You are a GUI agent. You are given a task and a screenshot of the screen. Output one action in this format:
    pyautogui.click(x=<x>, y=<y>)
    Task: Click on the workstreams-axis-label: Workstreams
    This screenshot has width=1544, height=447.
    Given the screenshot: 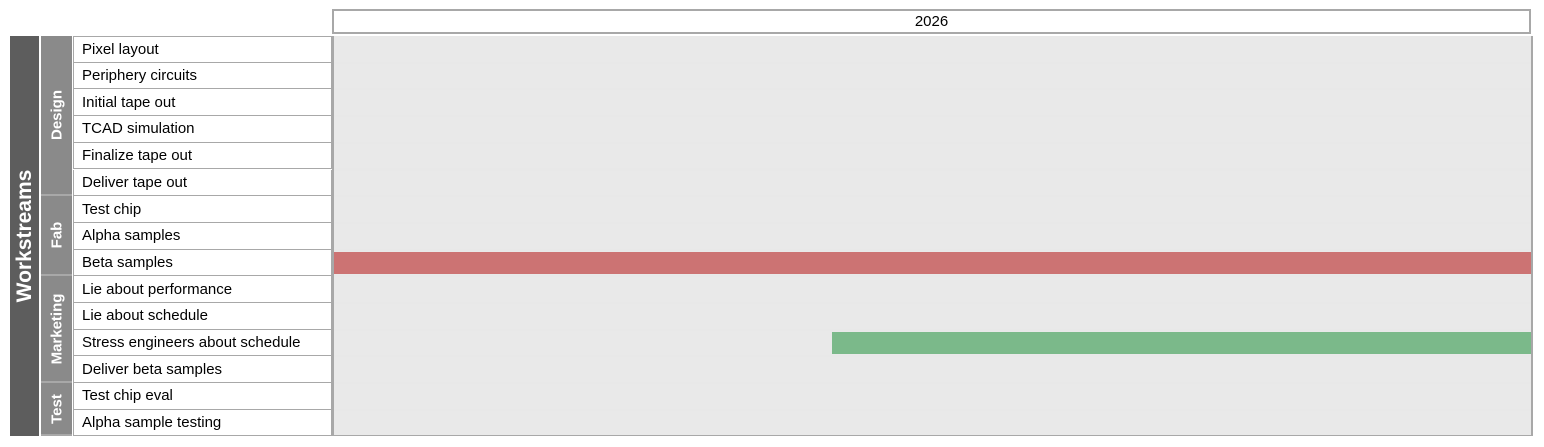 What is the action you would take?
    pyautogui.click(x=24, y=236)
    